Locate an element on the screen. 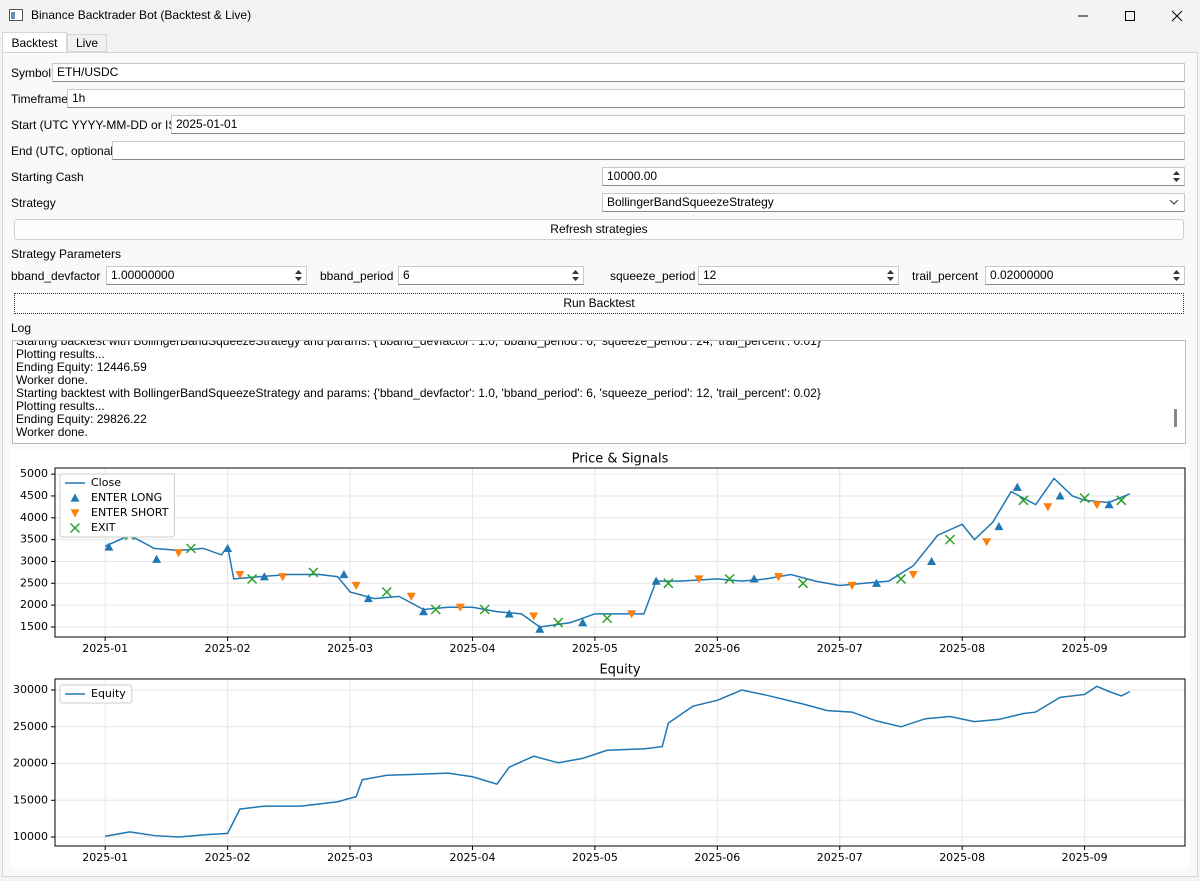 This screenshot has width=1200, height=881. field-label: Start (UTC YYYY-MM-DD or ISO) is located at coordinates (100, 125).